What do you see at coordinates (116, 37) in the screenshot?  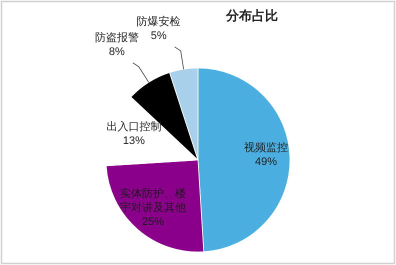 I see `slice-label: 防盗报警` at bounding box center [116, 37].